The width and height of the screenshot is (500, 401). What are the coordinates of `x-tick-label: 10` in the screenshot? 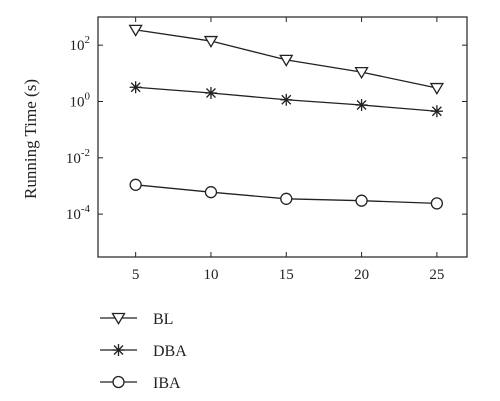 It's located at (210, 275).